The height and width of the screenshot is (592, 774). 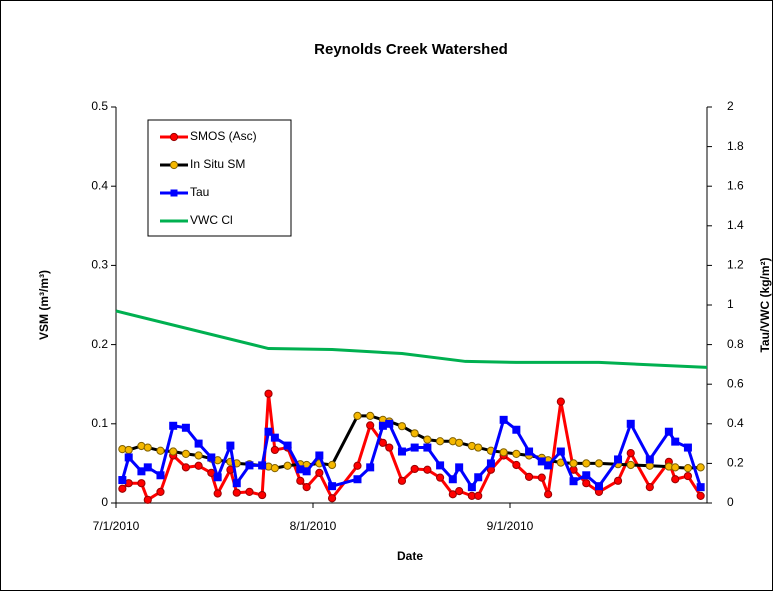 What do you see at coordinates (313, 526) in the screenshot?
I see `x-tick-label: 8/1/2010` at bounding box center [313, 526].